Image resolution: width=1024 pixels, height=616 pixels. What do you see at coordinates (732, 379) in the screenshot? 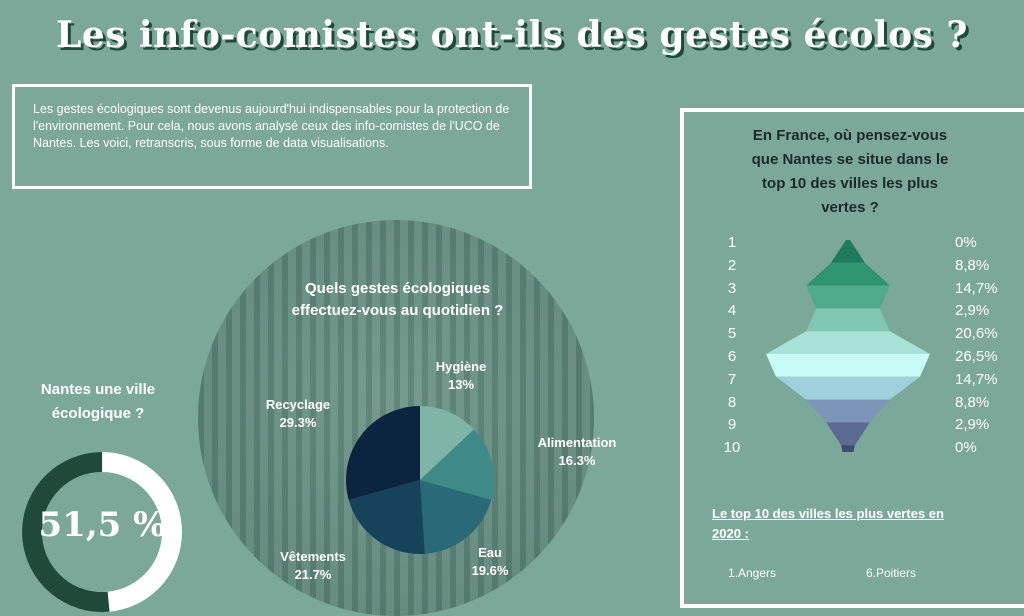
I see `rank-number: 7` at bounding box center [732, 379].